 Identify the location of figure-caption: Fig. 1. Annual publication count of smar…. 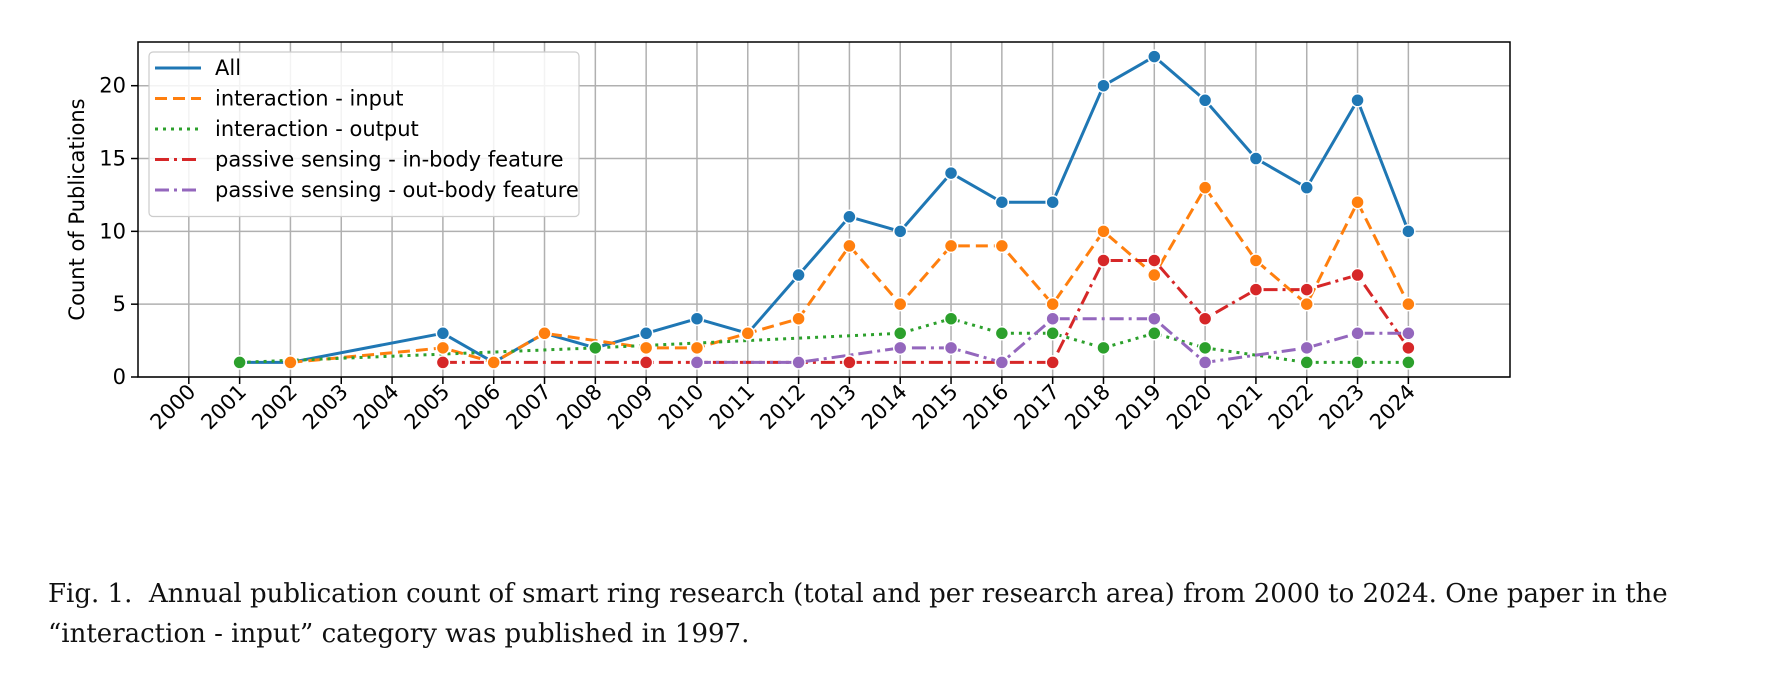
(898, 614).